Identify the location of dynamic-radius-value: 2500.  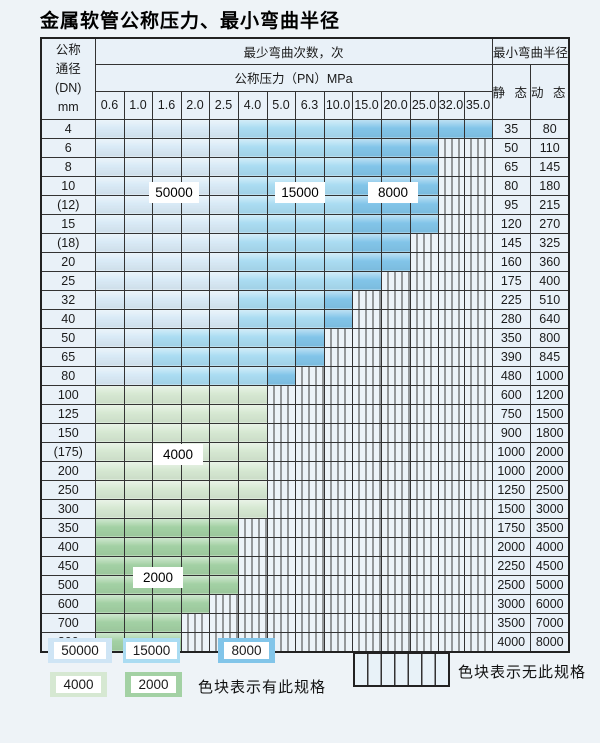
(549, 489).